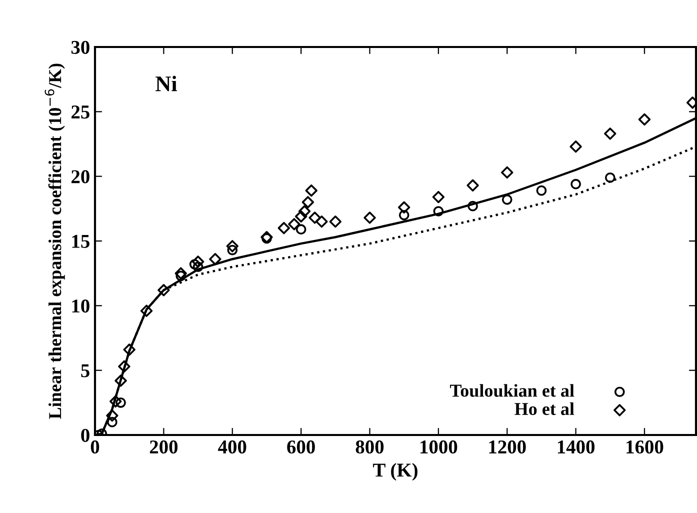 This screenshot has height=513, width=697. What do you see at coordinates (645, 447) in the screenshot?
I see `x-tick-label: 1600` at bounding box center [645, 447].